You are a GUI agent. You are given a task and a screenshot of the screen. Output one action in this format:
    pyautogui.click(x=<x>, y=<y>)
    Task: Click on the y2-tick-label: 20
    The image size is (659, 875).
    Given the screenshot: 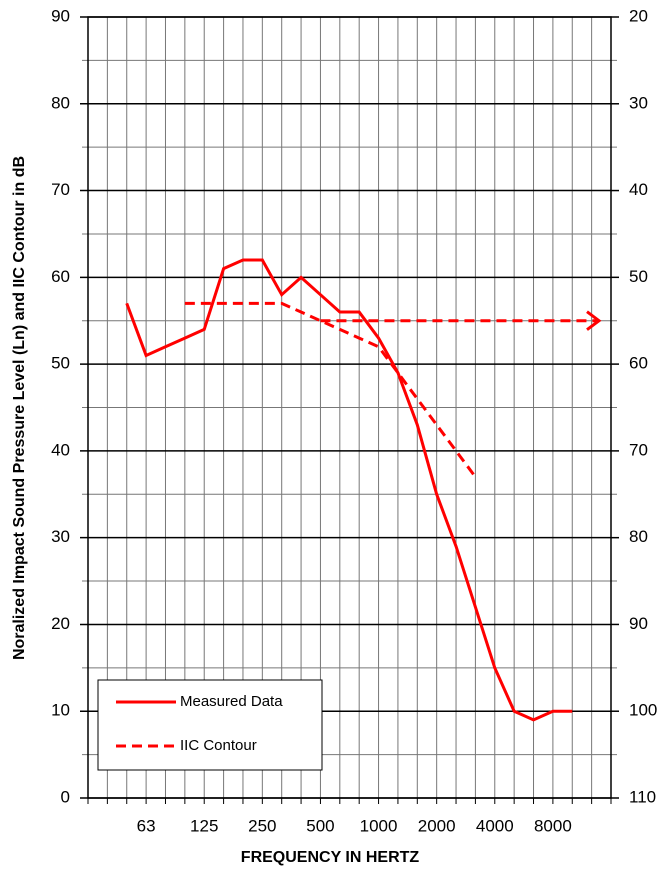 What is the action you would take?
    pyautogui.click(x=638, y=15)
    